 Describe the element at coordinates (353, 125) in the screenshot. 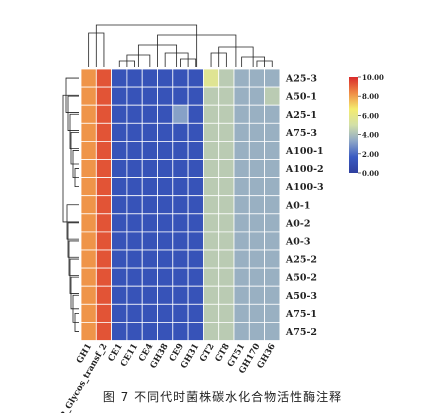

I see `colorbar-gradient` at that location.